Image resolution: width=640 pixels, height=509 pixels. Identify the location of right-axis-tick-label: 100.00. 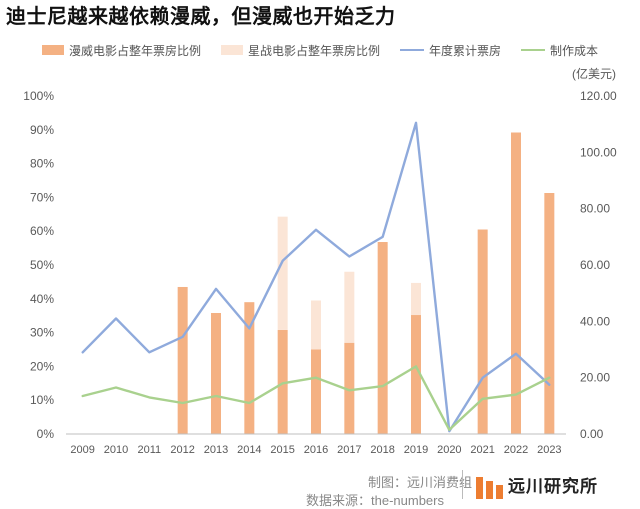
(598, 152).